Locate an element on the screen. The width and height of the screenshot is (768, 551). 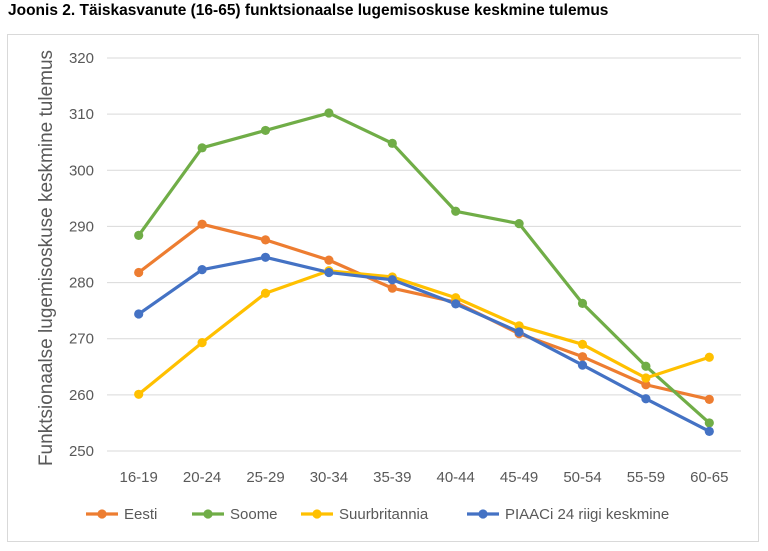
x-tick-label: 16-19 is located at coordinates (139, 477).